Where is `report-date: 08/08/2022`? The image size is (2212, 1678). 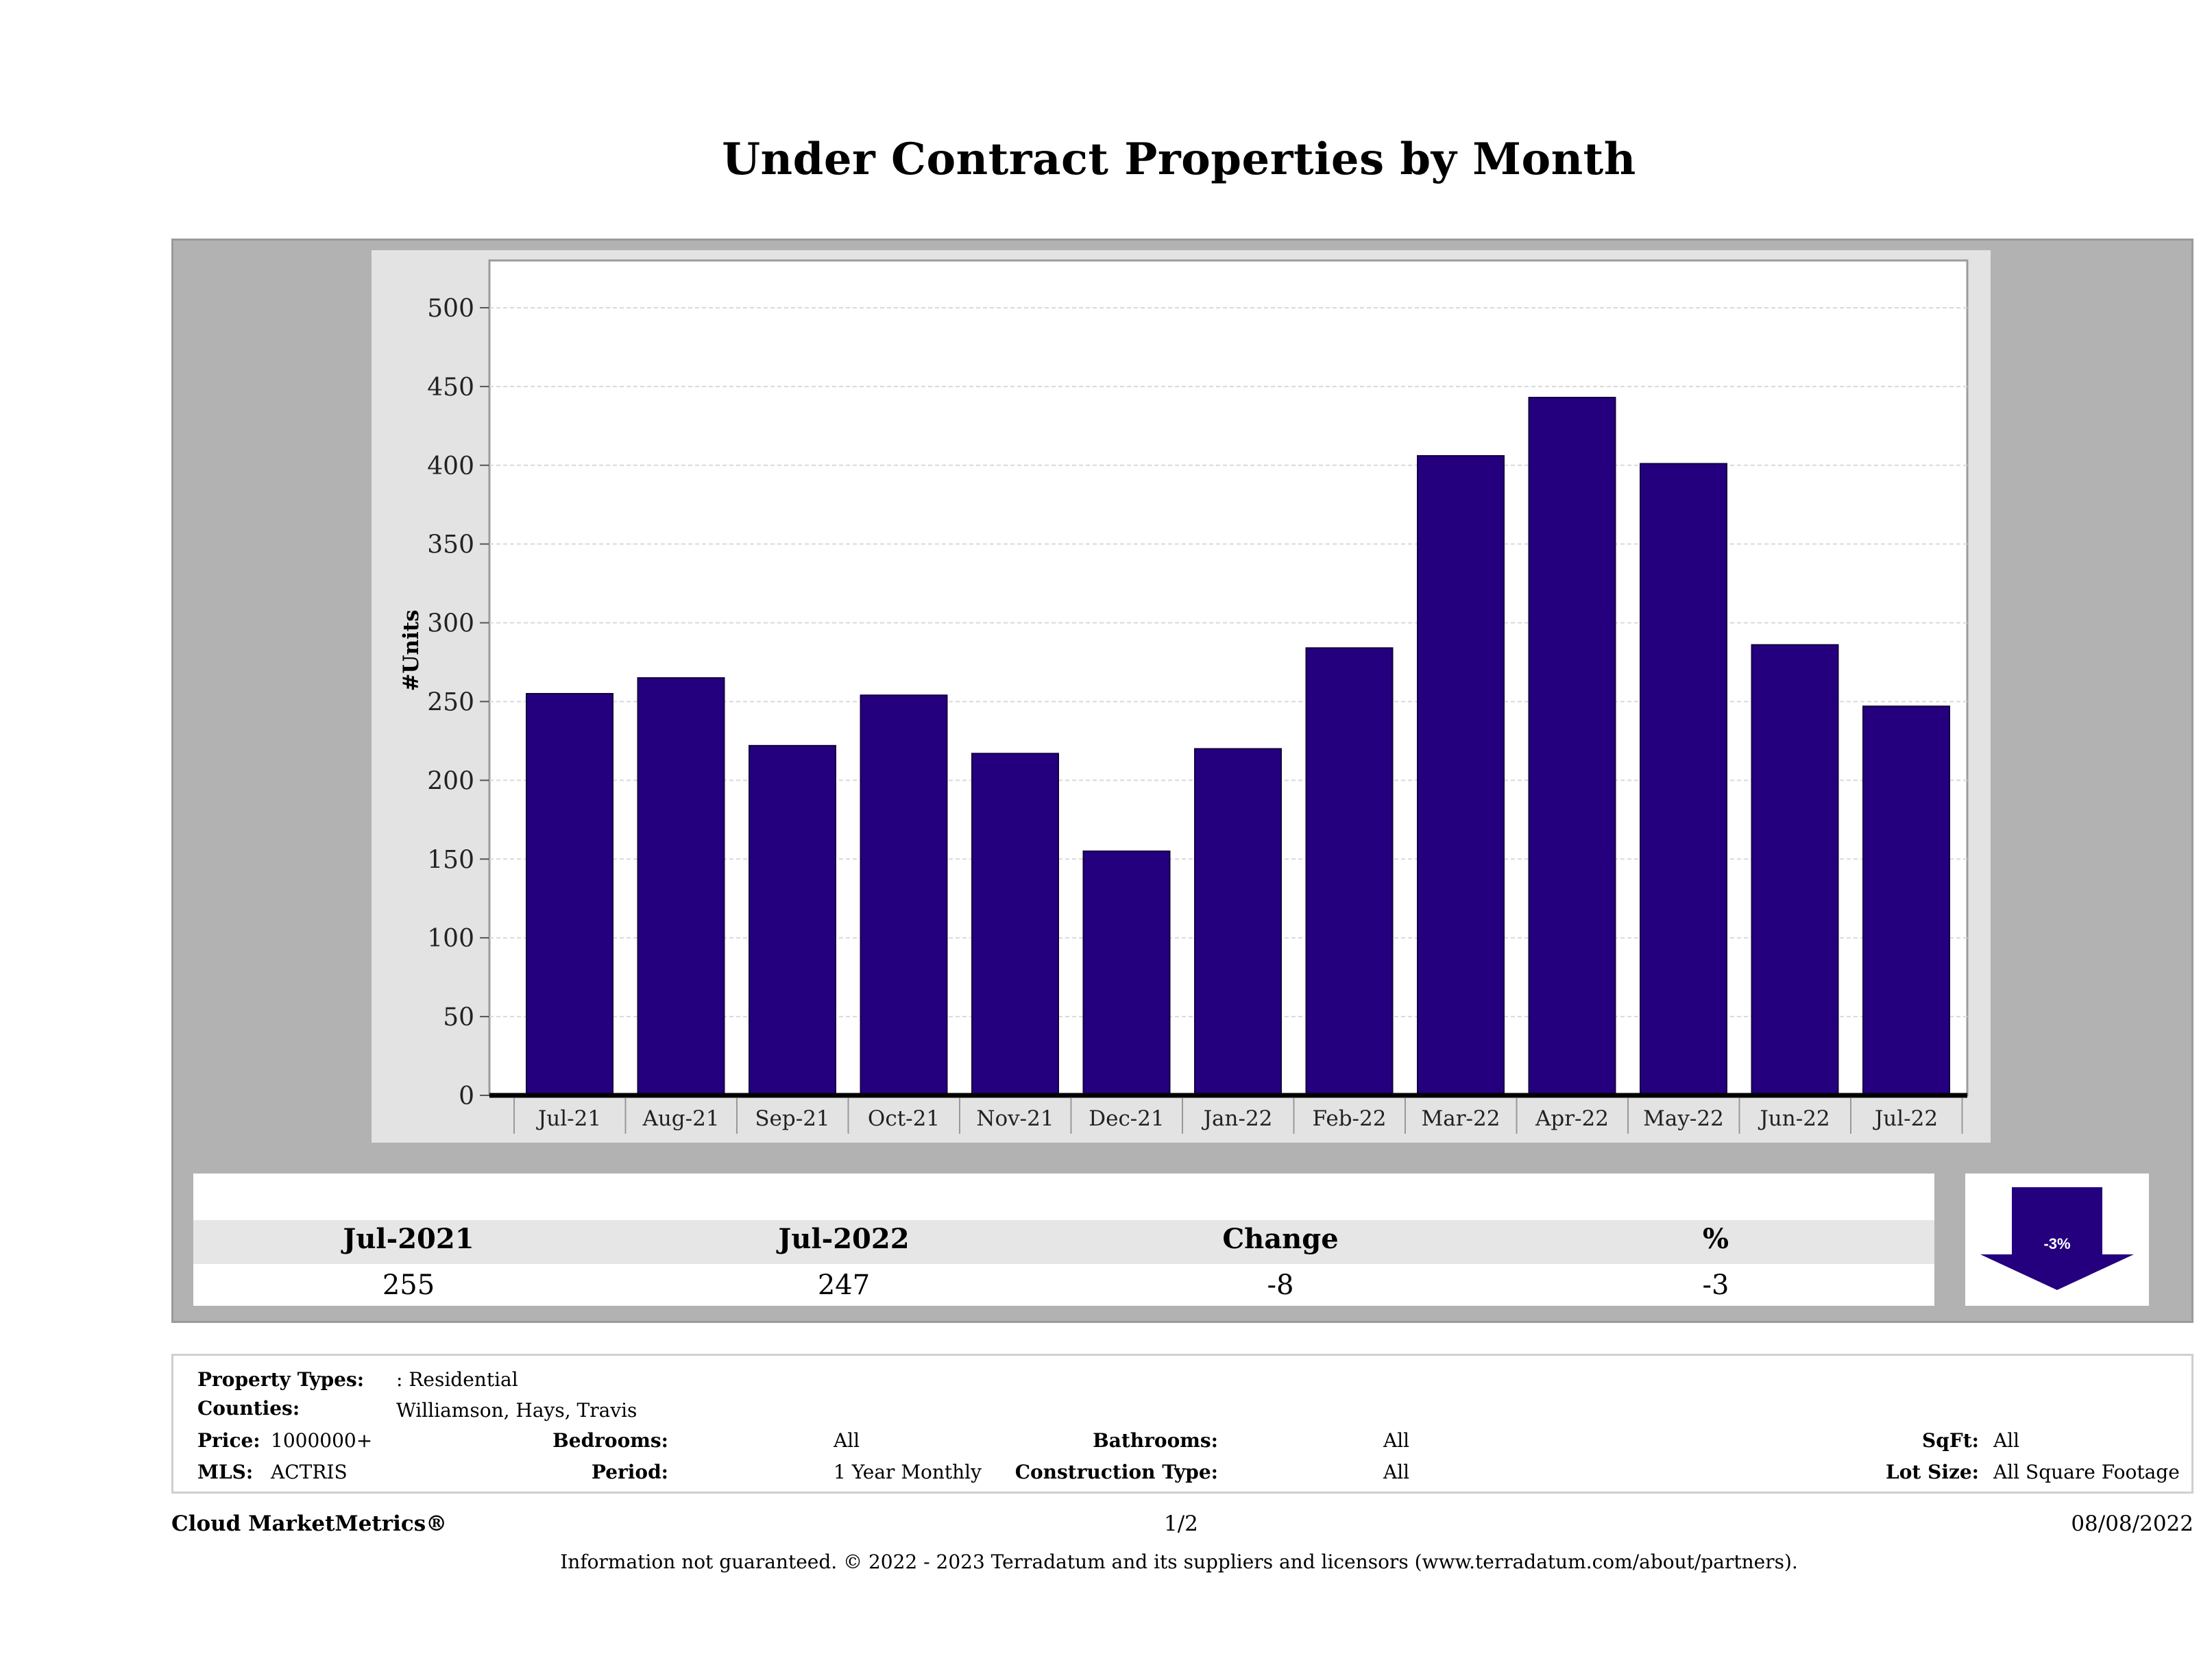 report-date: 08/08/2022 is located at coordinates (2132, 1523).